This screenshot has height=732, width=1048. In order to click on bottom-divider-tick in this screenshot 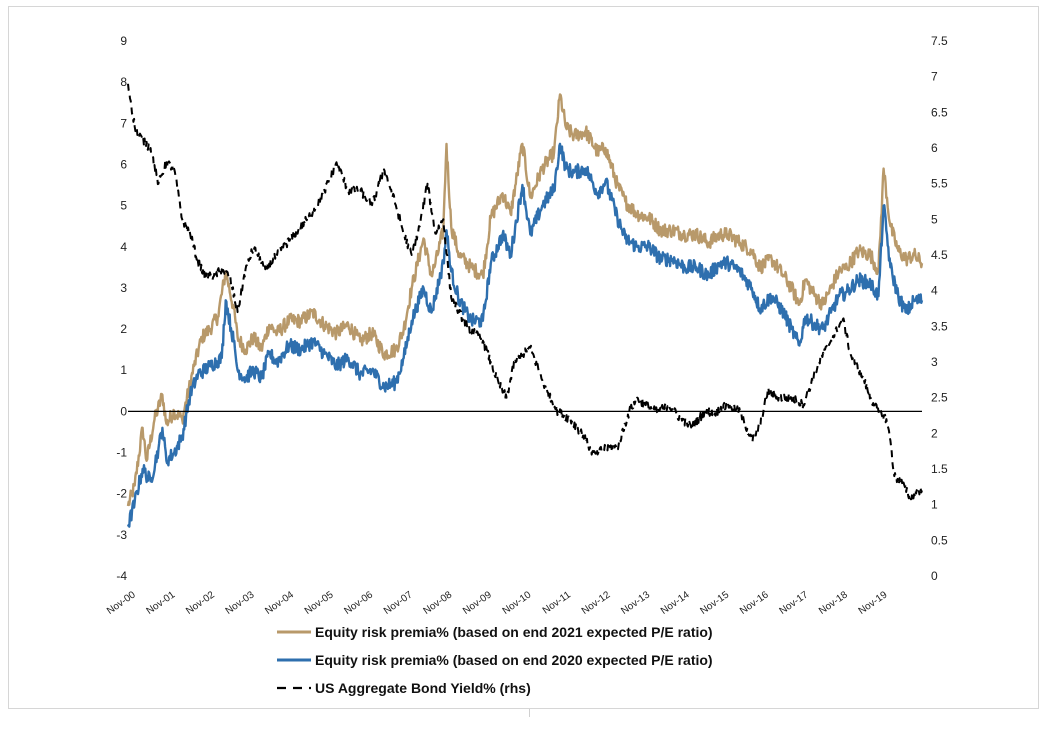, I will do `click(529, 713)`.